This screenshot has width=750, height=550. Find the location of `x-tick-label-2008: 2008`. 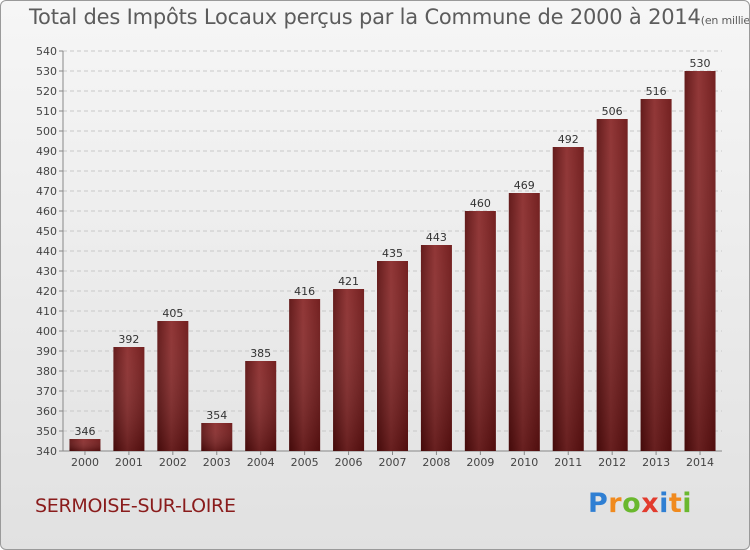

x-tick-label-2008: 2008 is located at coordinates (436, 462).